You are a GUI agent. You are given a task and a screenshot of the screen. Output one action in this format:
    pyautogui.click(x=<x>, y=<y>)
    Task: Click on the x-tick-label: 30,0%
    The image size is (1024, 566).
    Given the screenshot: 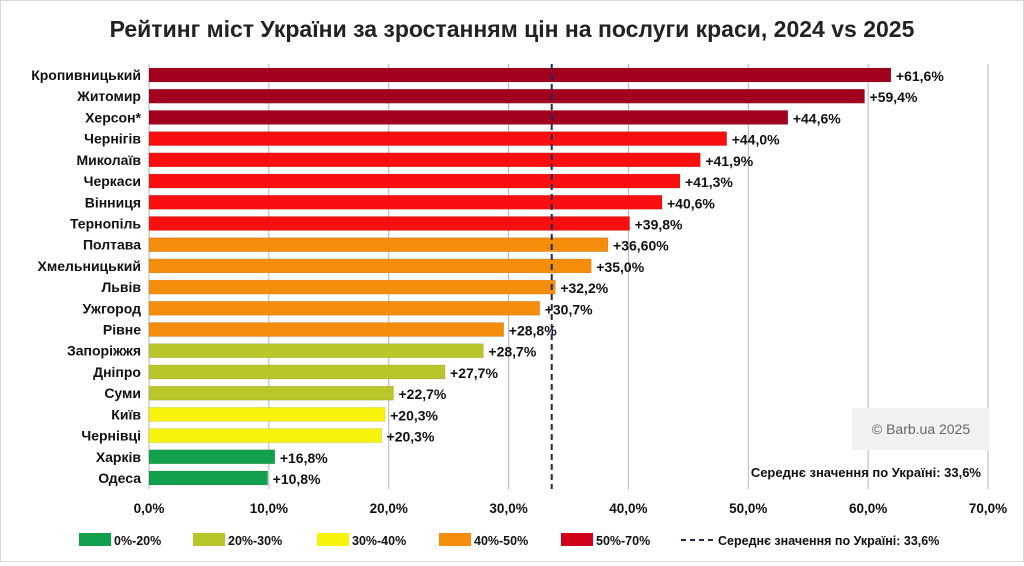 What is the action you would take?
    pyautogui.click(x=508, y=508)
    